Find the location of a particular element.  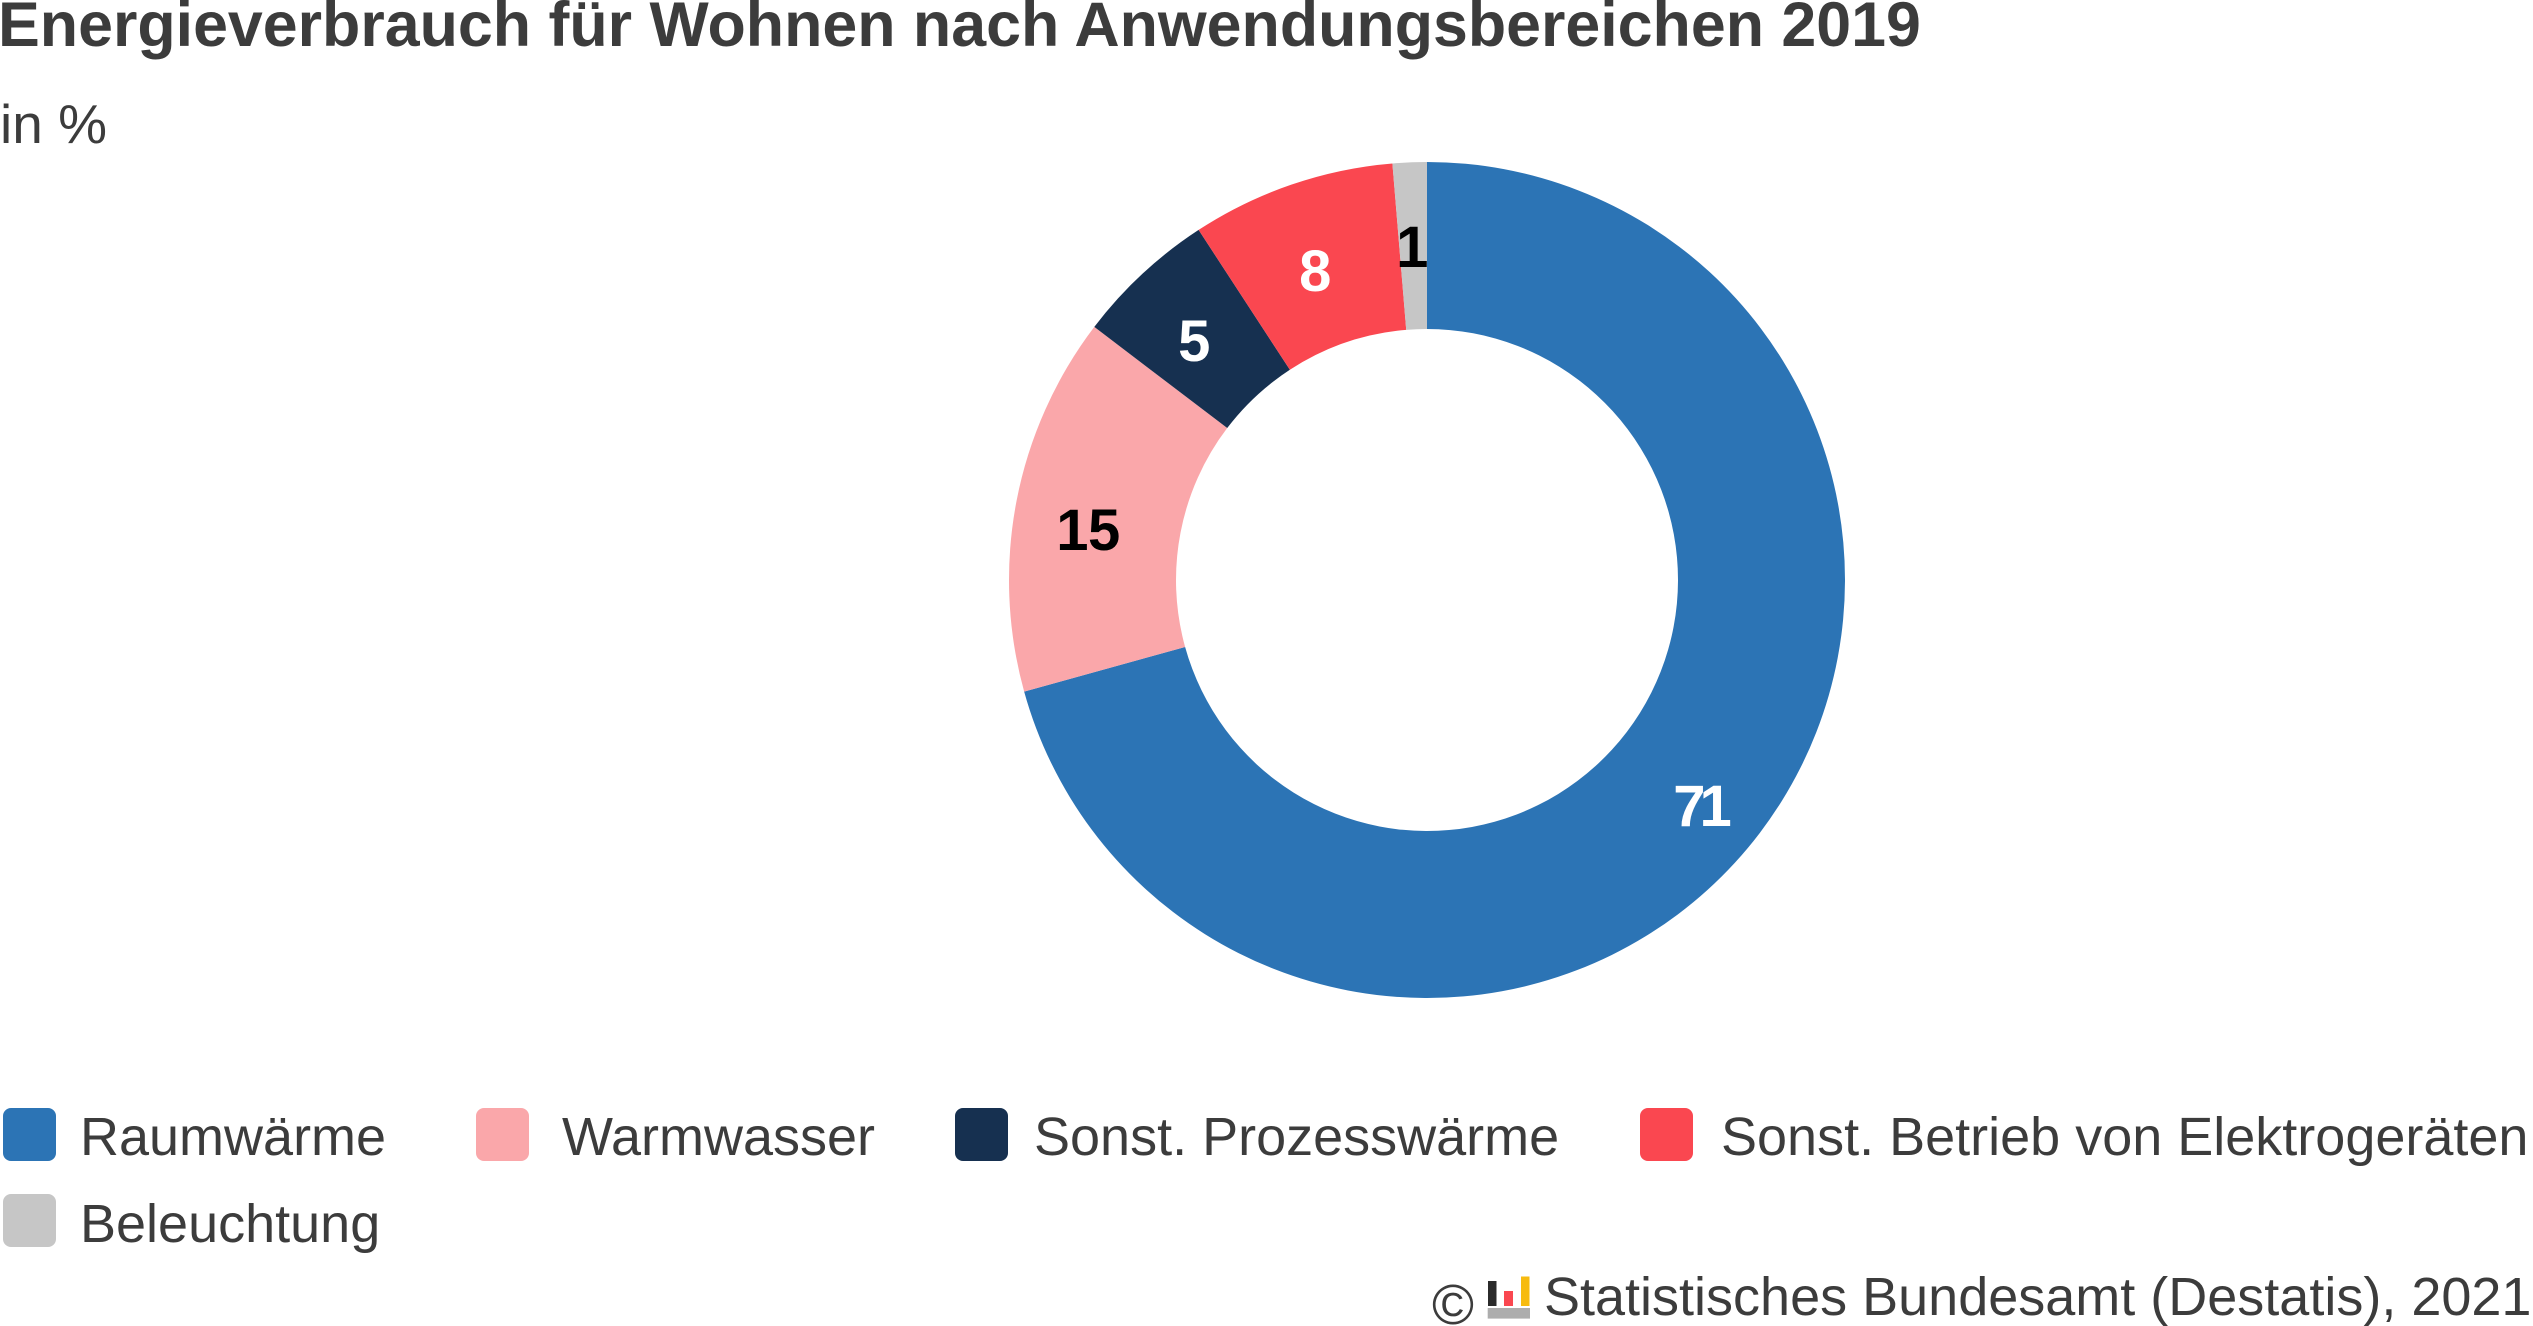

svg-text: 8 is located at coordinates (1315, 271).